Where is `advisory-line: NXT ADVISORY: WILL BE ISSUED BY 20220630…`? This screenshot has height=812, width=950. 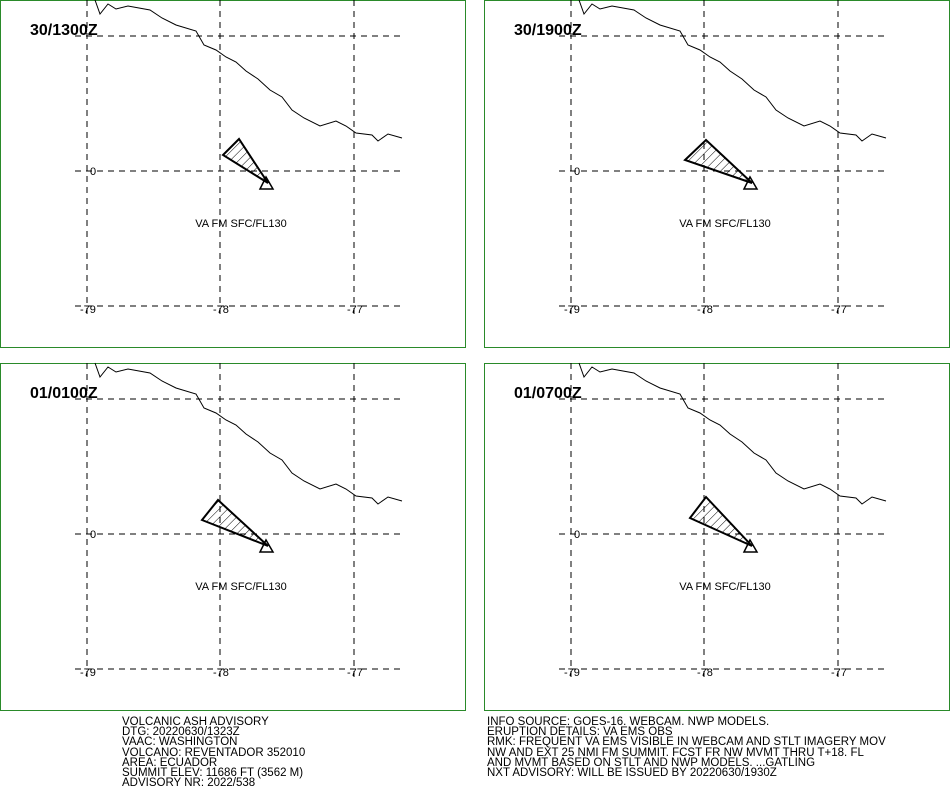
advisory-line: NXT ADVISORY: WILL BE ISSUED BY 20220630… is located at coordinates (632, 773).